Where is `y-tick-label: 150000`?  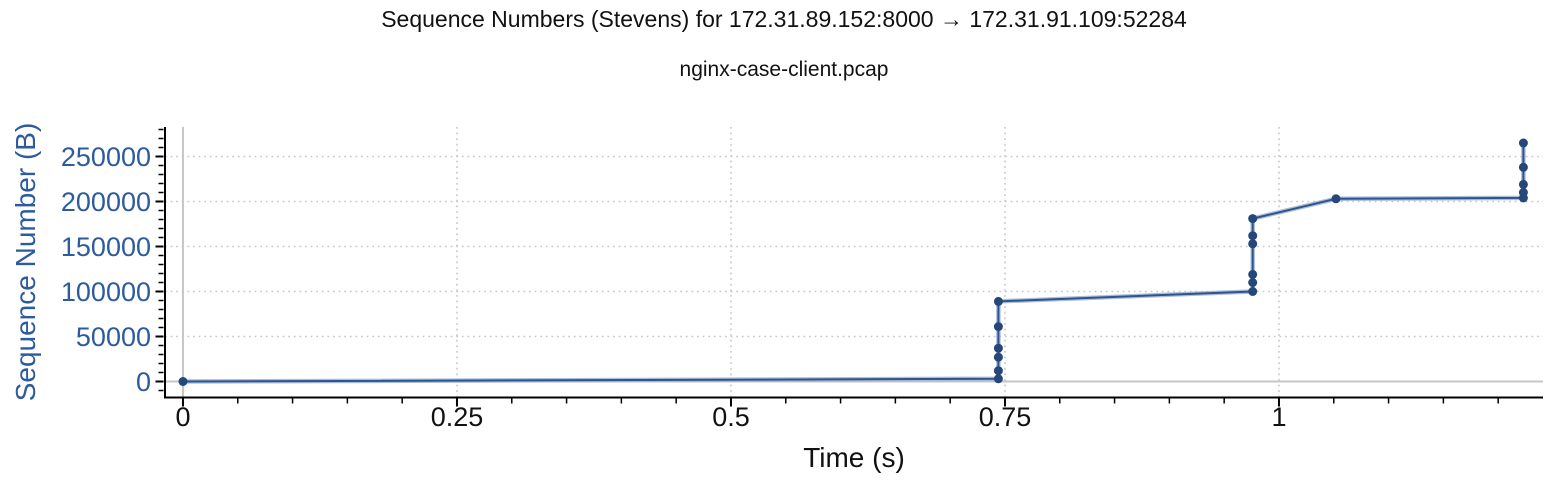 y-tick-label: 150000 is located at coordinates (106, 247).